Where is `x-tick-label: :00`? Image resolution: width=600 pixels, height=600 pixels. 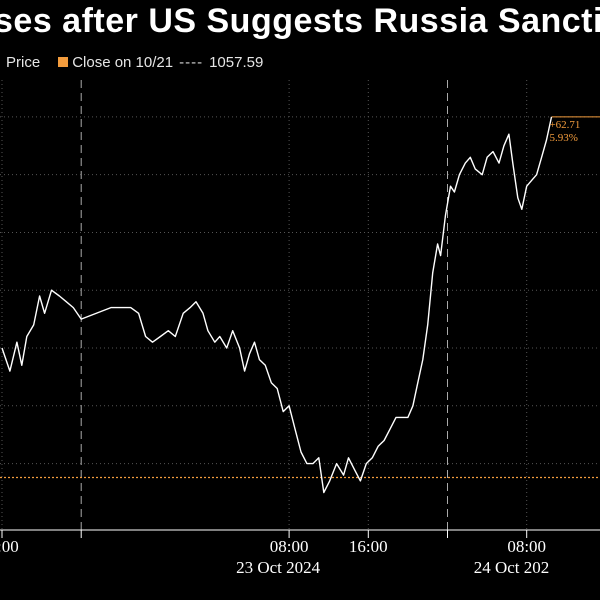
x-tick-label: :00 is located at coordinates (9, 546).